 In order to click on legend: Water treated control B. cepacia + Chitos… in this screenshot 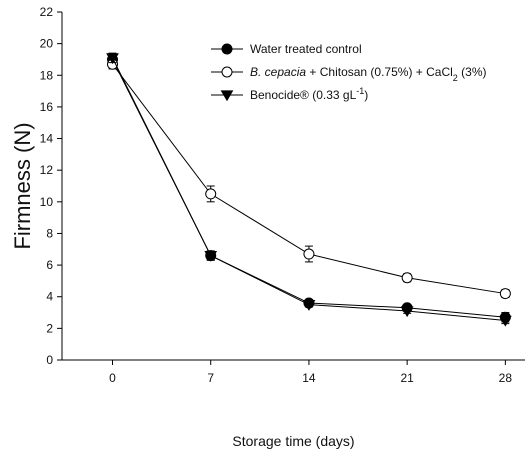, I will do `click(348, 72)`.